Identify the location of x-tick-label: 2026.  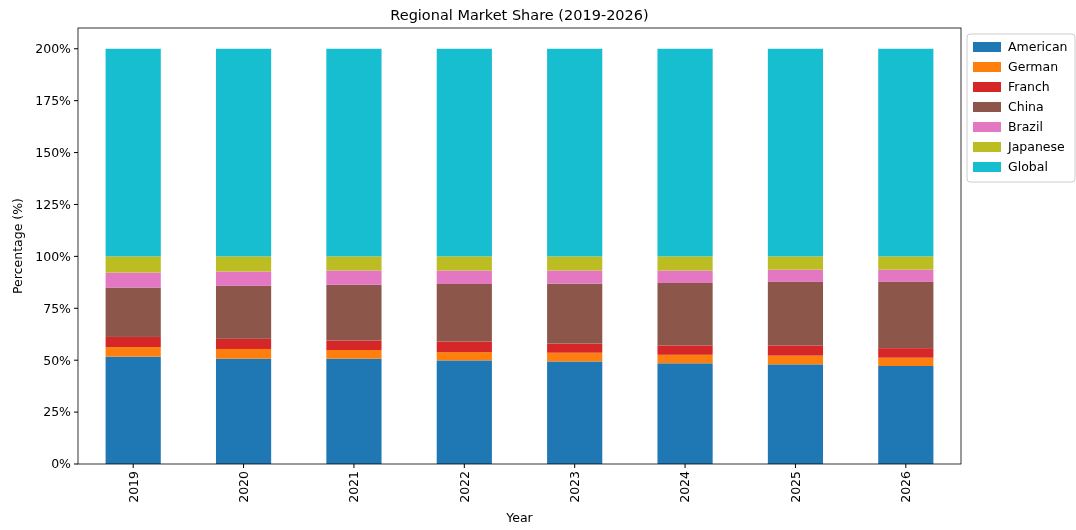
(906, 486).